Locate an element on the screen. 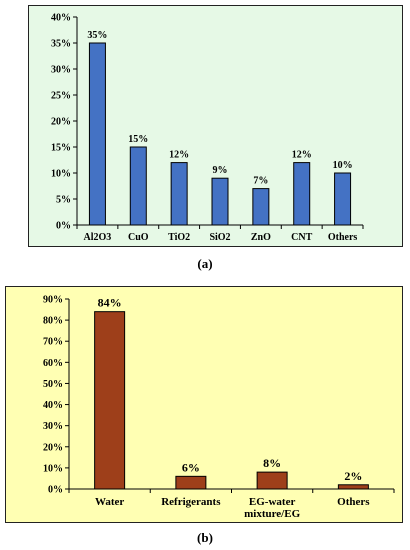 Image resolution: width=410 pixels, height=550 pixels. caption-a: (a) is located at coordinates (205, 263).